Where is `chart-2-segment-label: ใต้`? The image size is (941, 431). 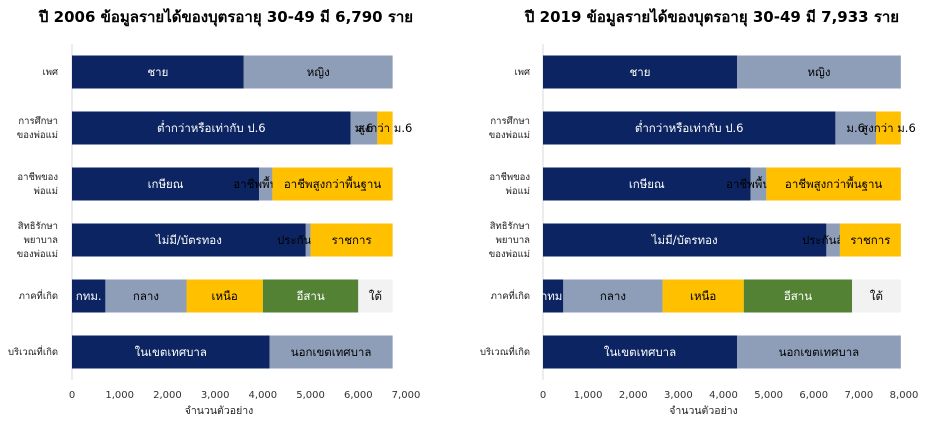
chart-2-segment-label: ใต้ is located at coordinates (876, 296).